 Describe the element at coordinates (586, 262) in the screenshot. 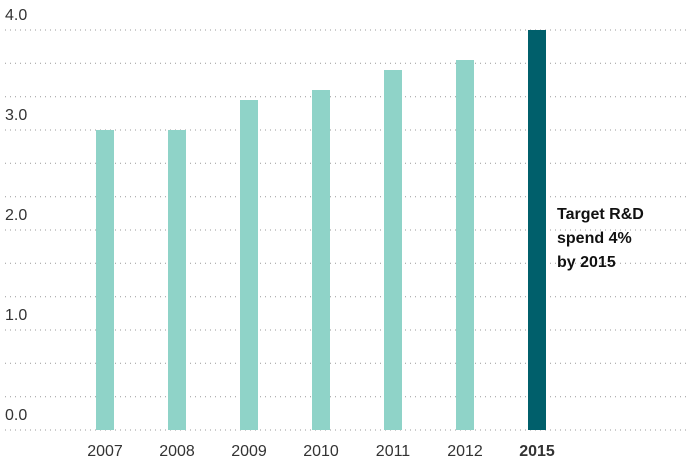

I see `annotation: by 2015` at that location.